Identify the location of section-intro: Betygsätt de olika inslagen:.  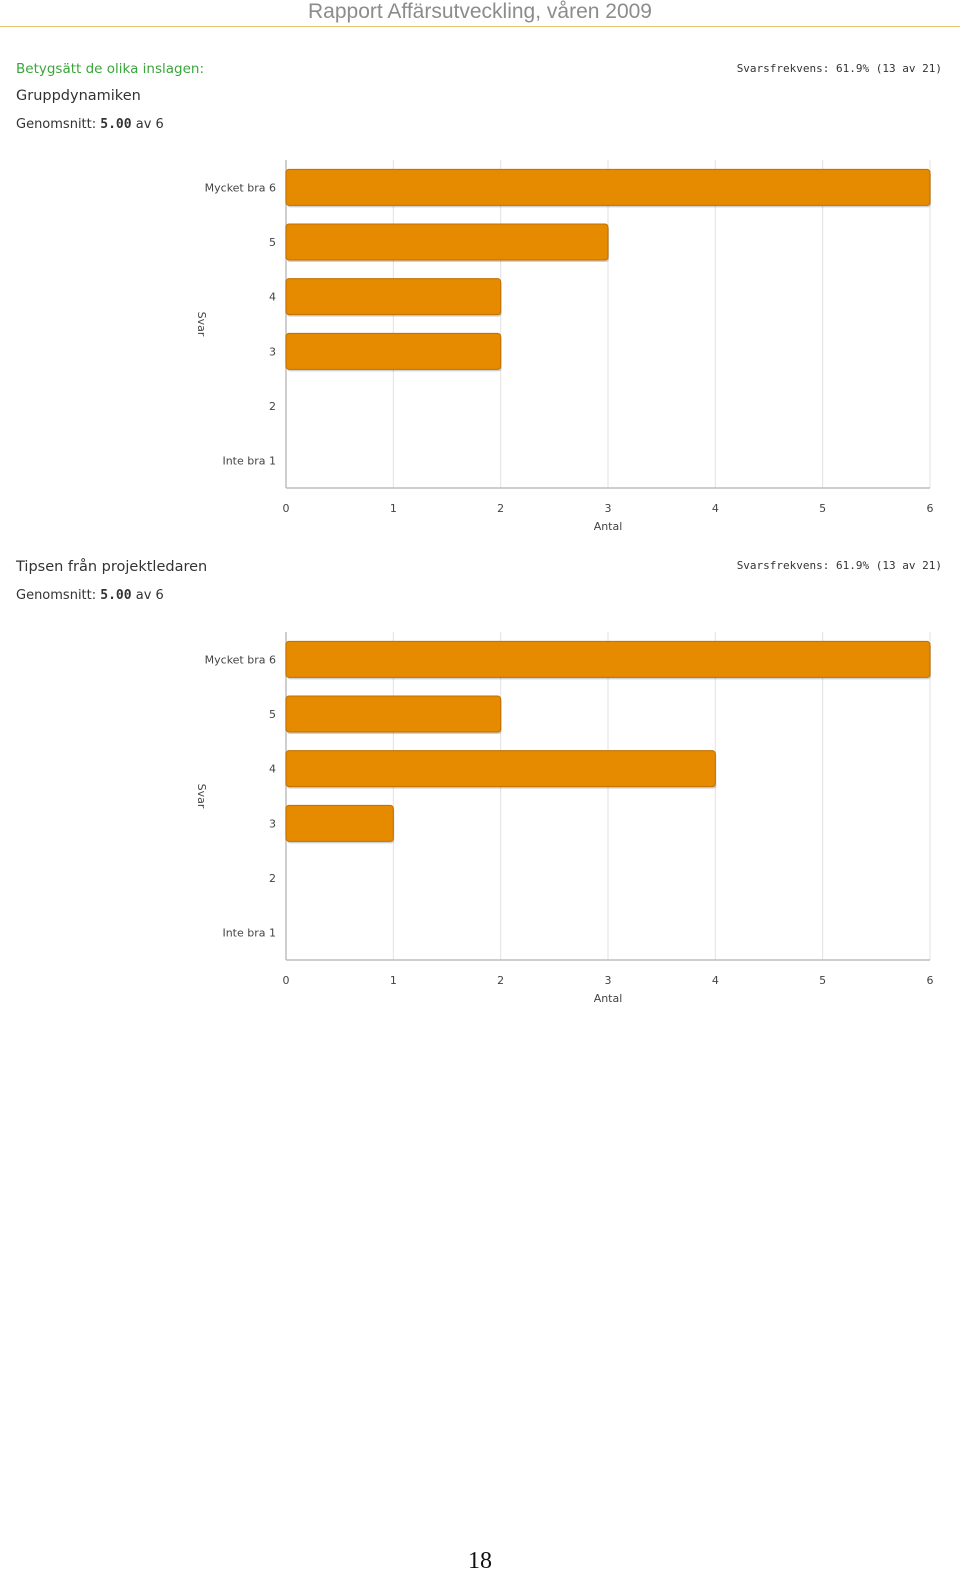
(110, 69).